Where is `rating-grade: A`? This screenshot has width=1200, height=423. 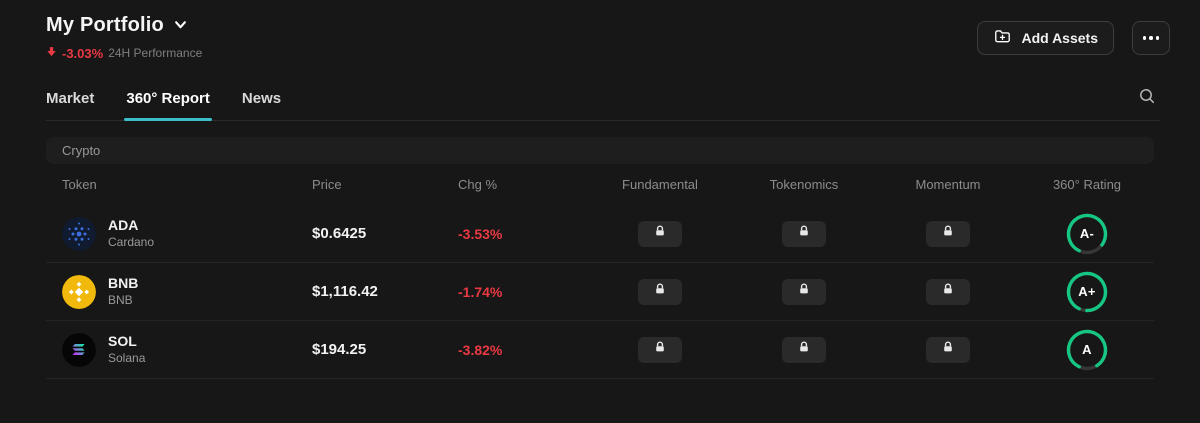
rating-grade: A is located at coordinates (1087, 349).